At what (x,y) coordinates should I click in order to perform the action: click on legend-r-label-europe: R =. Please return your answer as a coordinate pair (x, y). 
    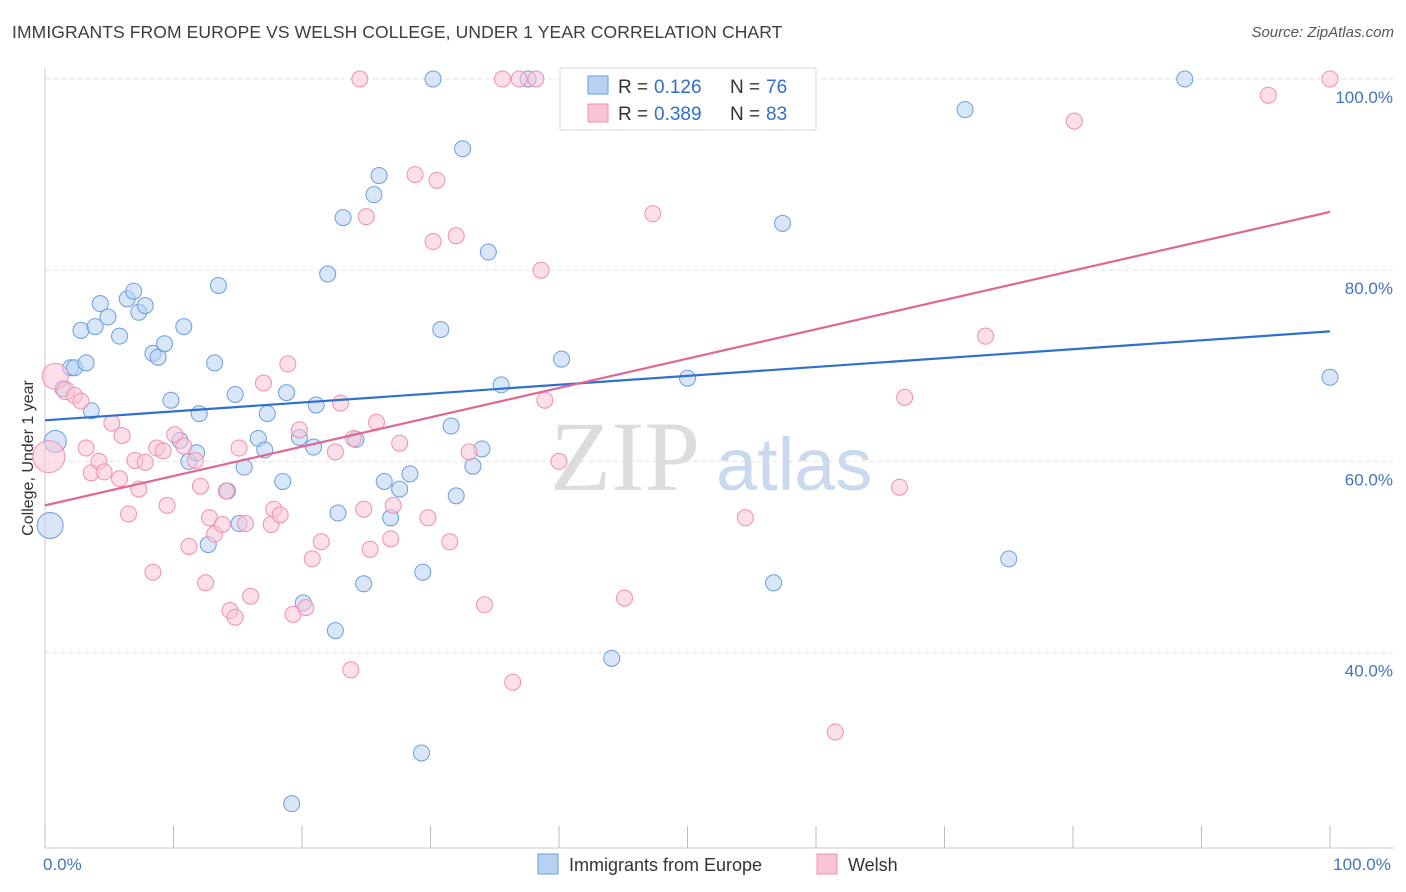
    Looking at the image, I should click on (633, 87).